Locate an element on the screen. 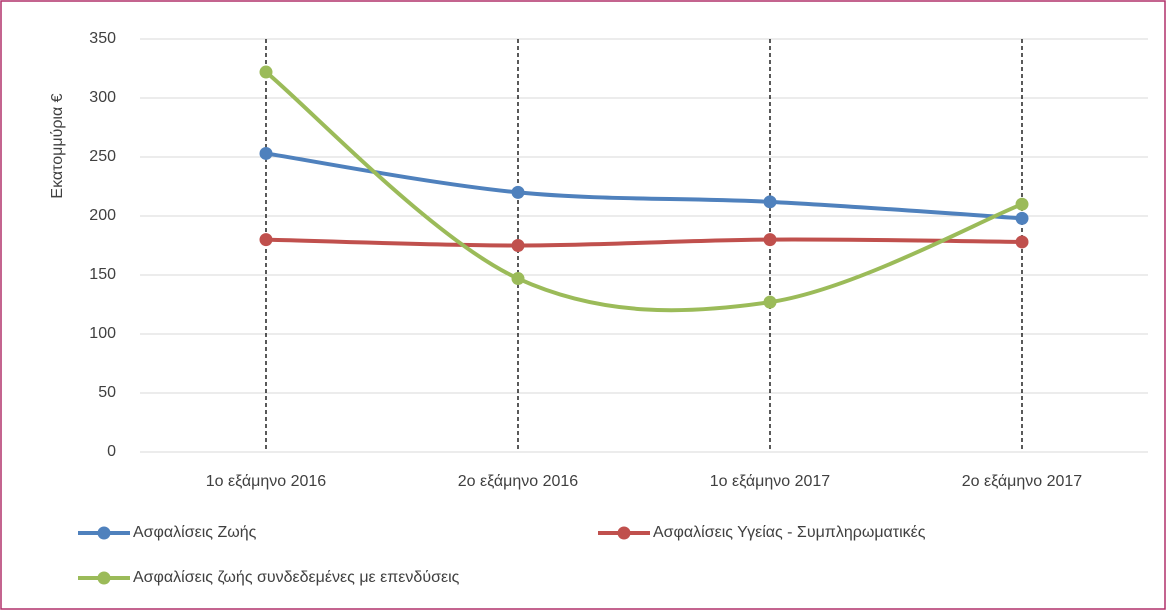  y-tick-label: 300 is located at coordinates (102, 97).